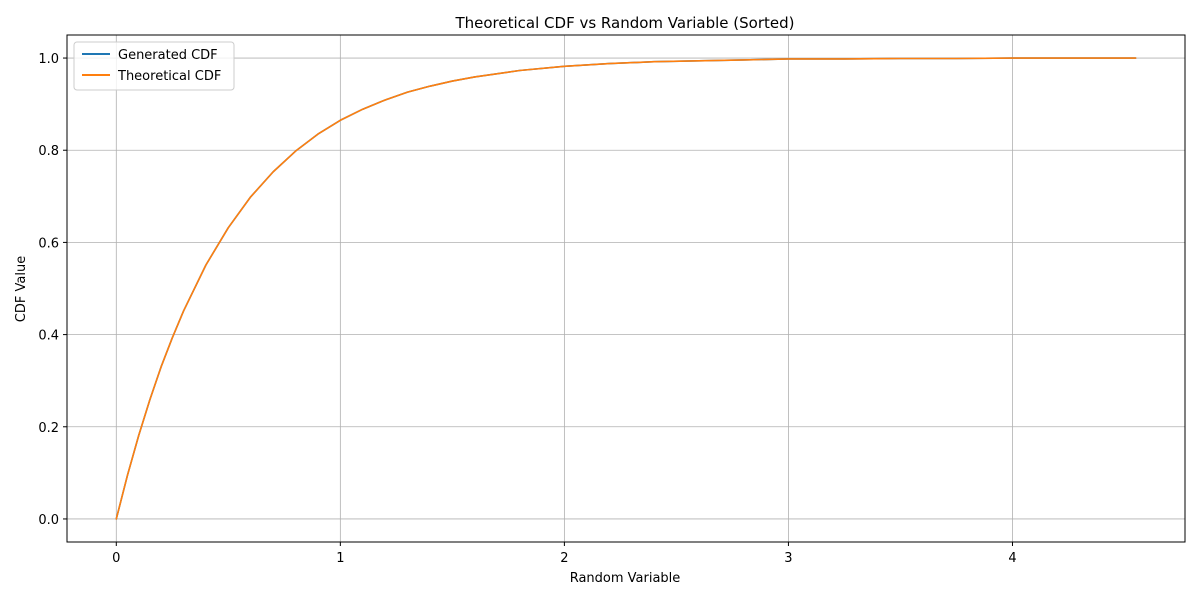 This screenshot has width=1200, height=600. What do you see at coordinates (48, 520) in the screenshot?
I see `y-tick-label-0: 0.0` at bounding box center [48, 520].